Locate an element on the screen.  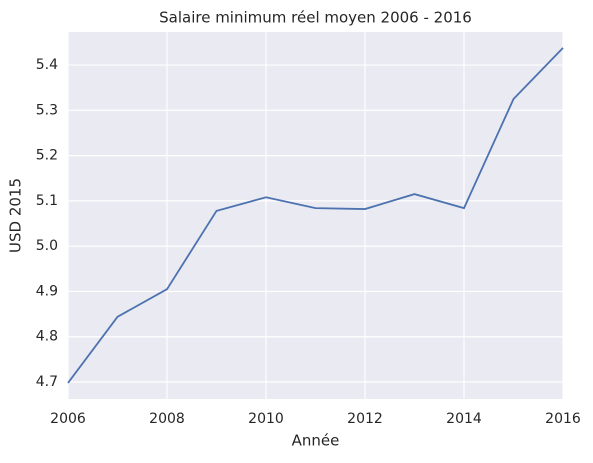
x-tick-label: 2012 is located at coordinates (365, 419).